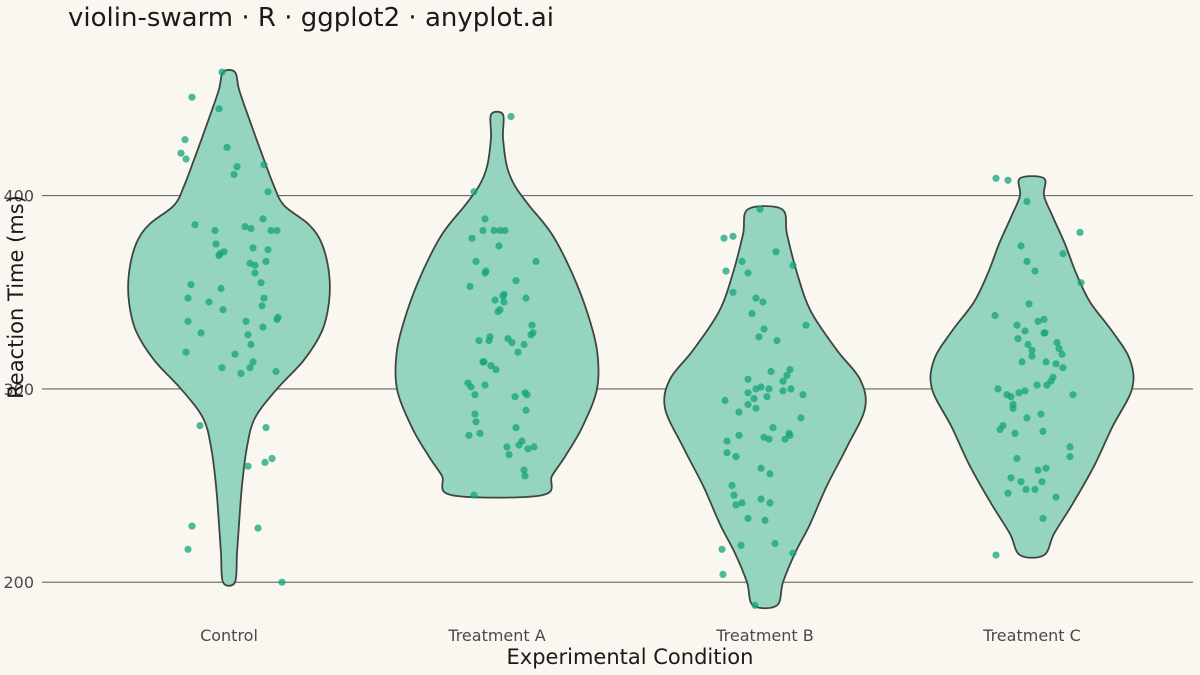 The height and width of the screenshot is (675, 1200). I want to click on x-axis-label: Experimental Condition, so click(630, 657).